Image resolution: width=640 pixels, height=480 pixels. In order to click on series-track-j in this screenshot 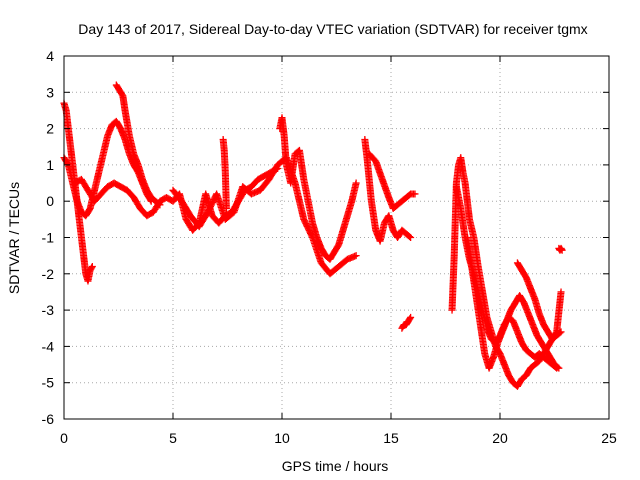, I will do `click(406, 322)`.